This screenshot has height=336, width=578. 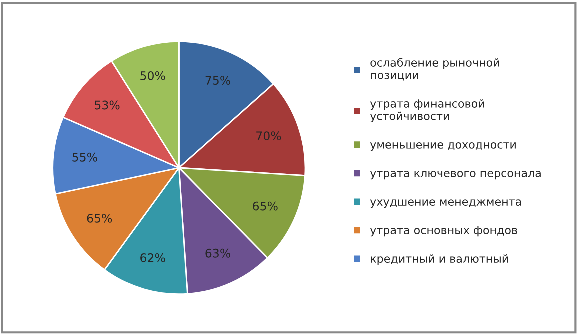 I want to click on legend-label: утрата финансовой устойчивости, so click(x=427, y=111).